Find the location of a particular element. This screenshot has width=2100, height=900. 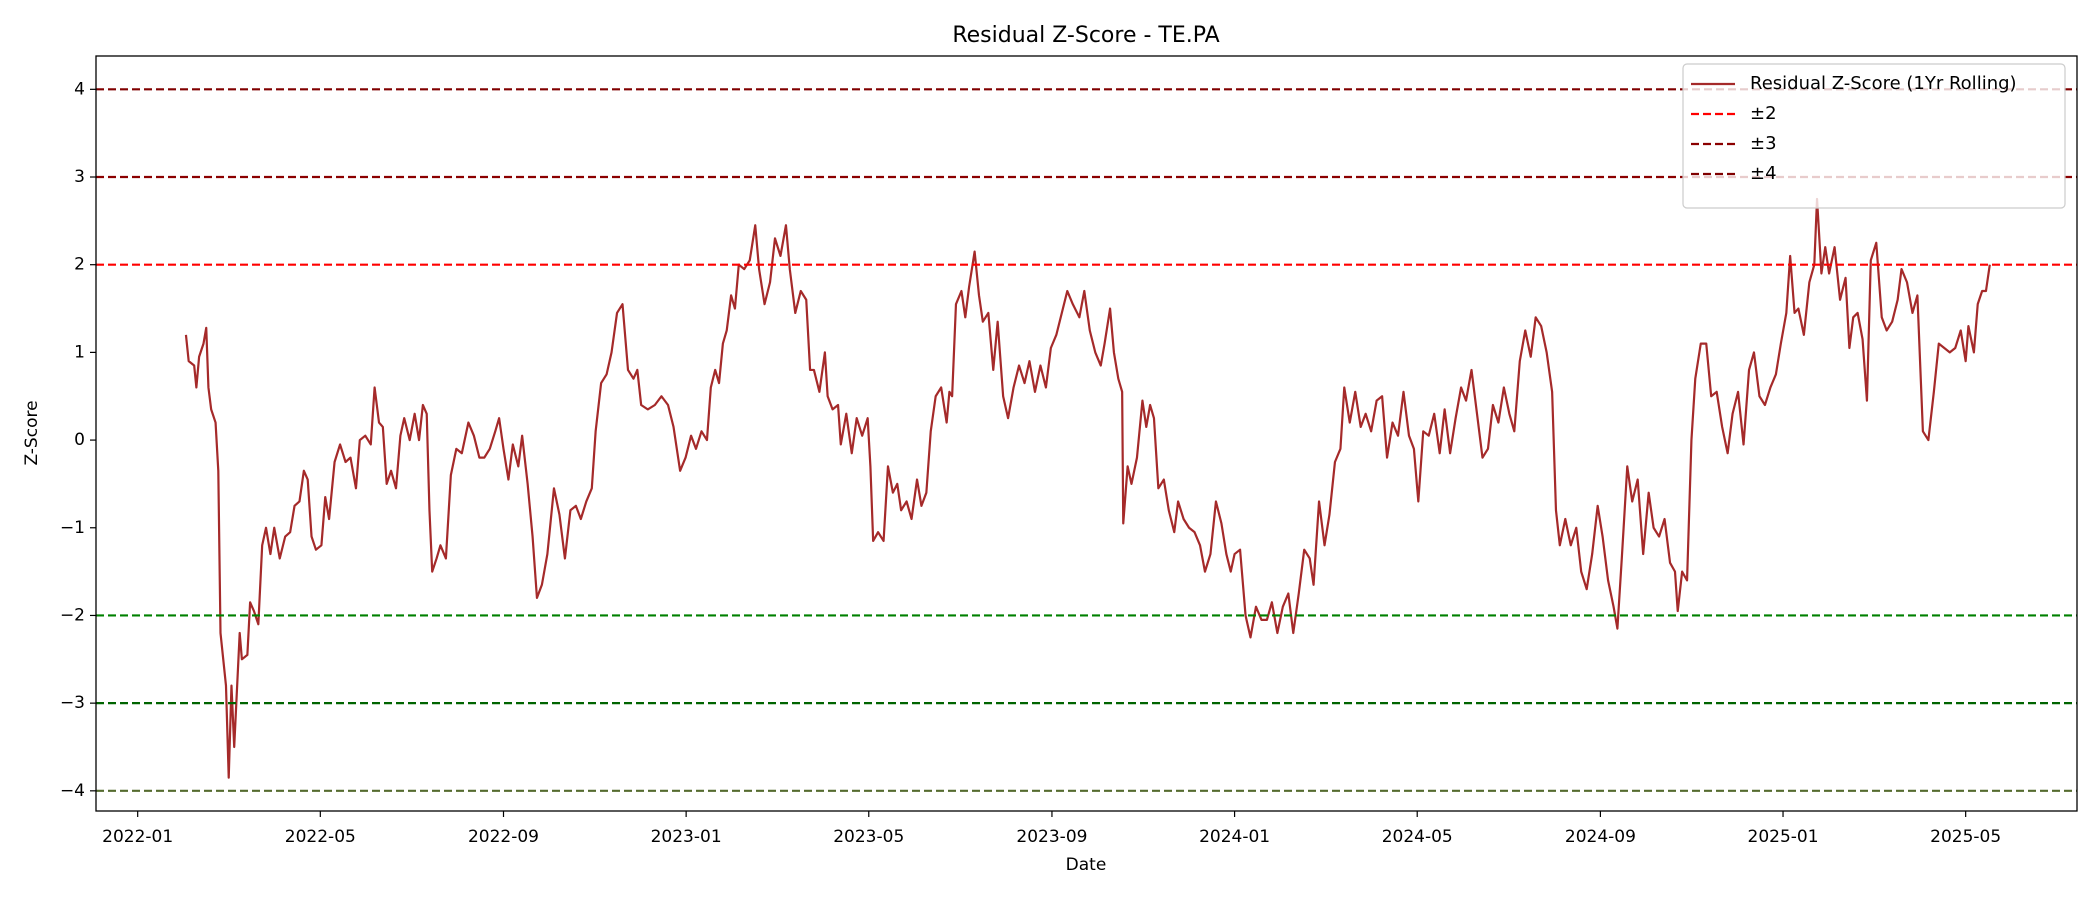

x-tick-label: 2023-01 is located at coordinates (686, 837).